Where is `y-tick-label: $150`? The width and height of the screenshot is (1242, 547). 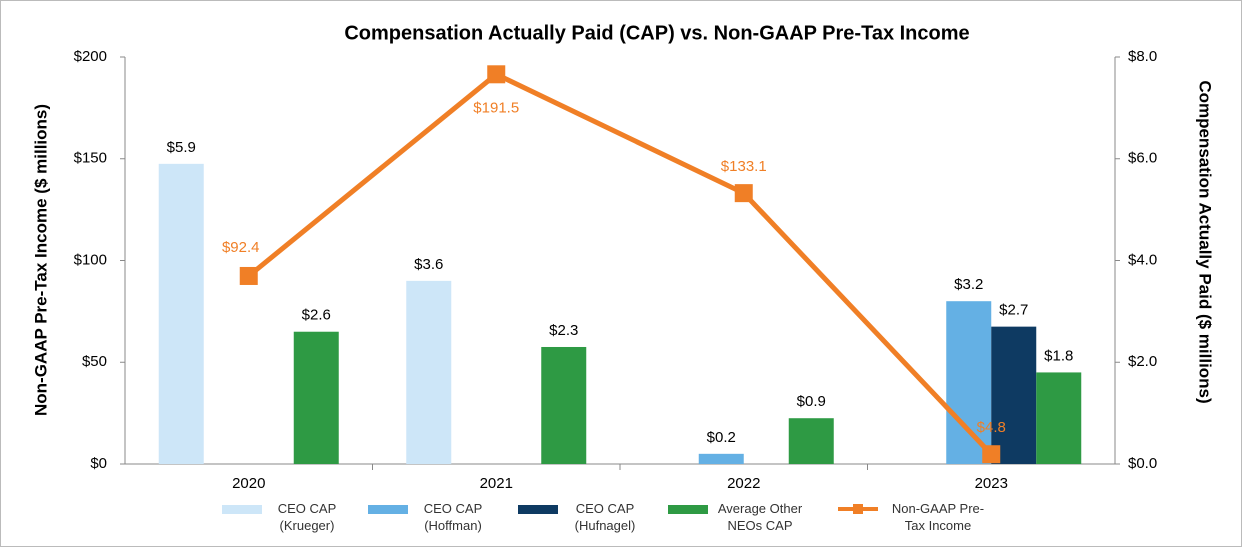
y-tick-label: $150 is located at coordinates (90, 158).